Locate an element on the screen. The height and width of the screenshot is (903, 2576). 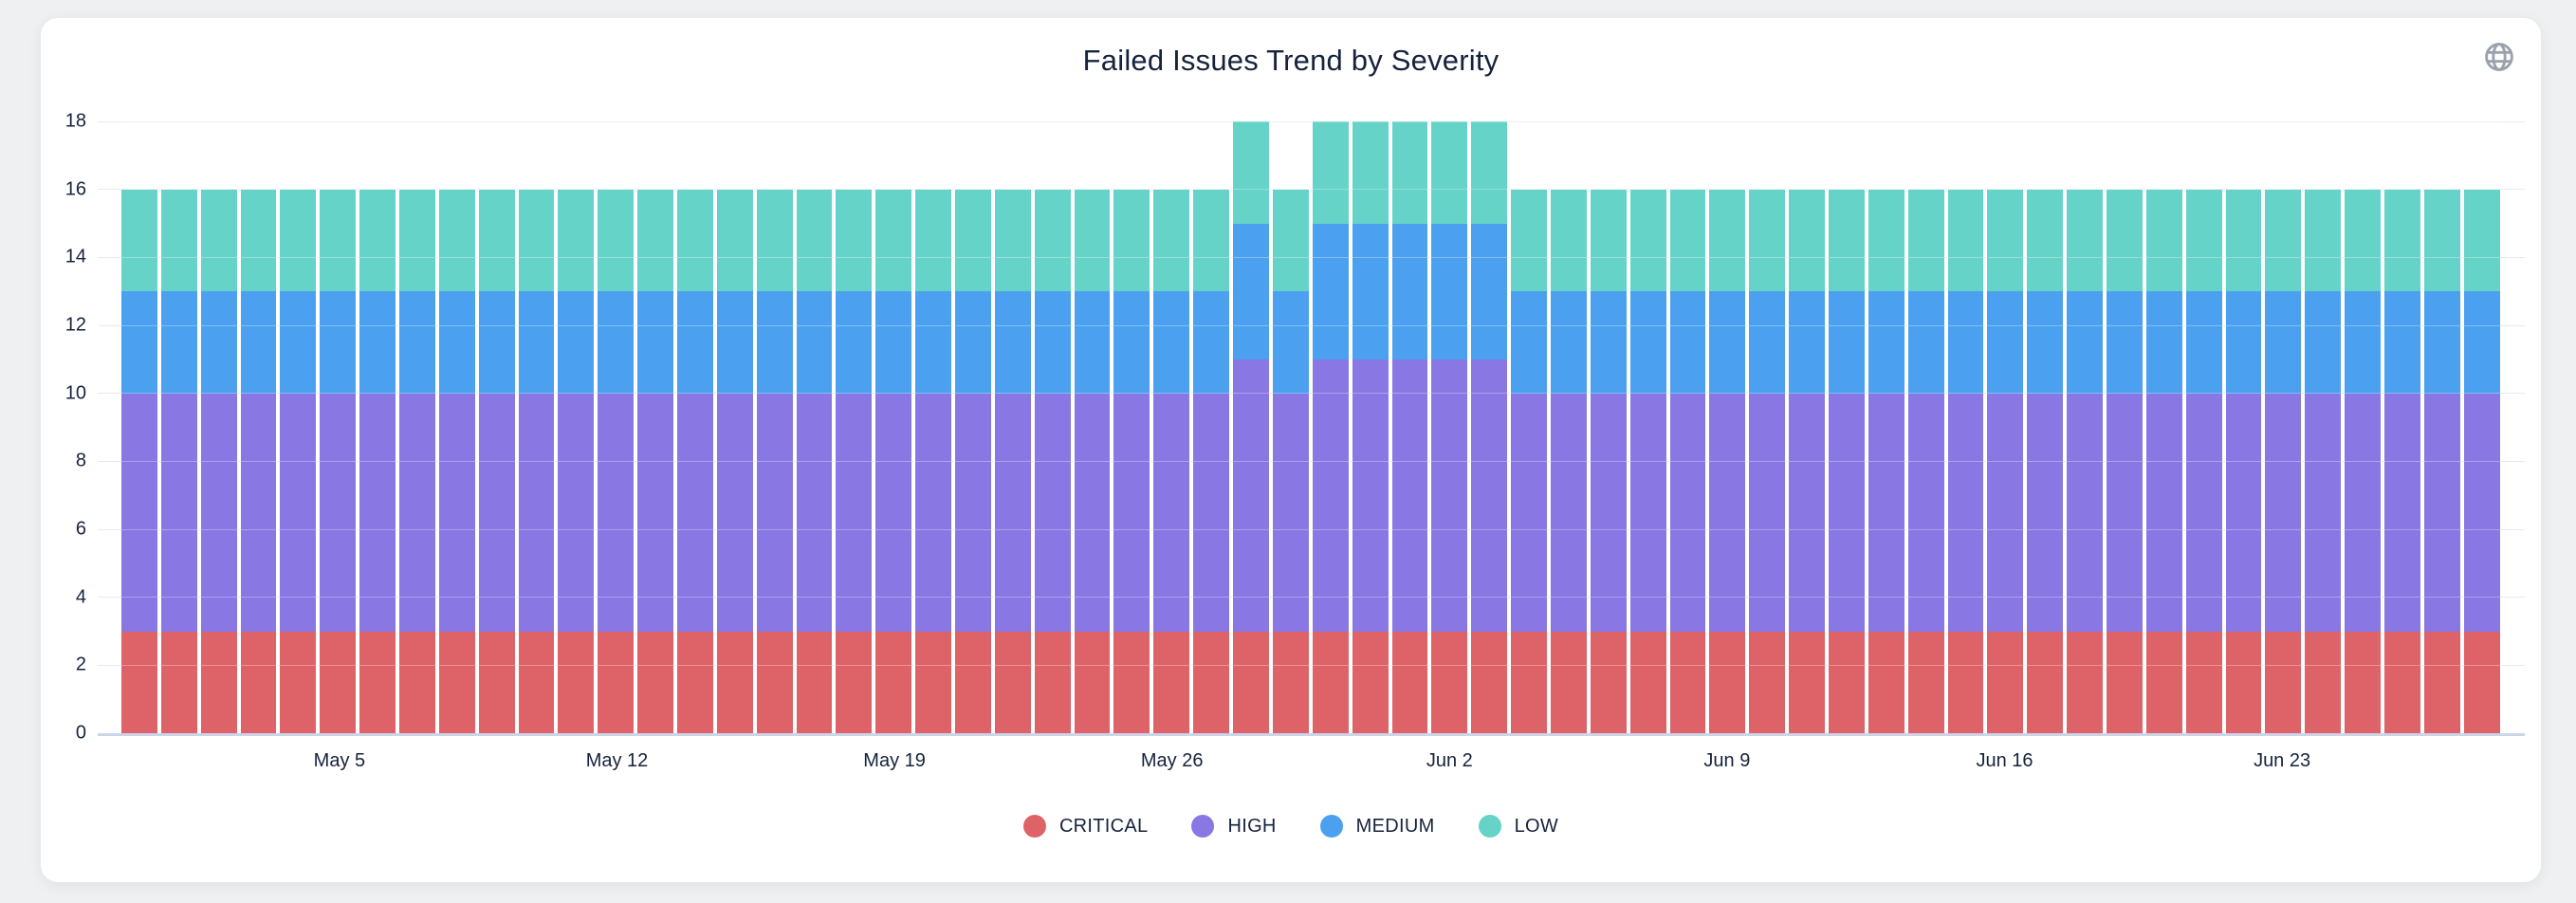
legend-item-high: HIGH is located at coordinates (1233, 826).